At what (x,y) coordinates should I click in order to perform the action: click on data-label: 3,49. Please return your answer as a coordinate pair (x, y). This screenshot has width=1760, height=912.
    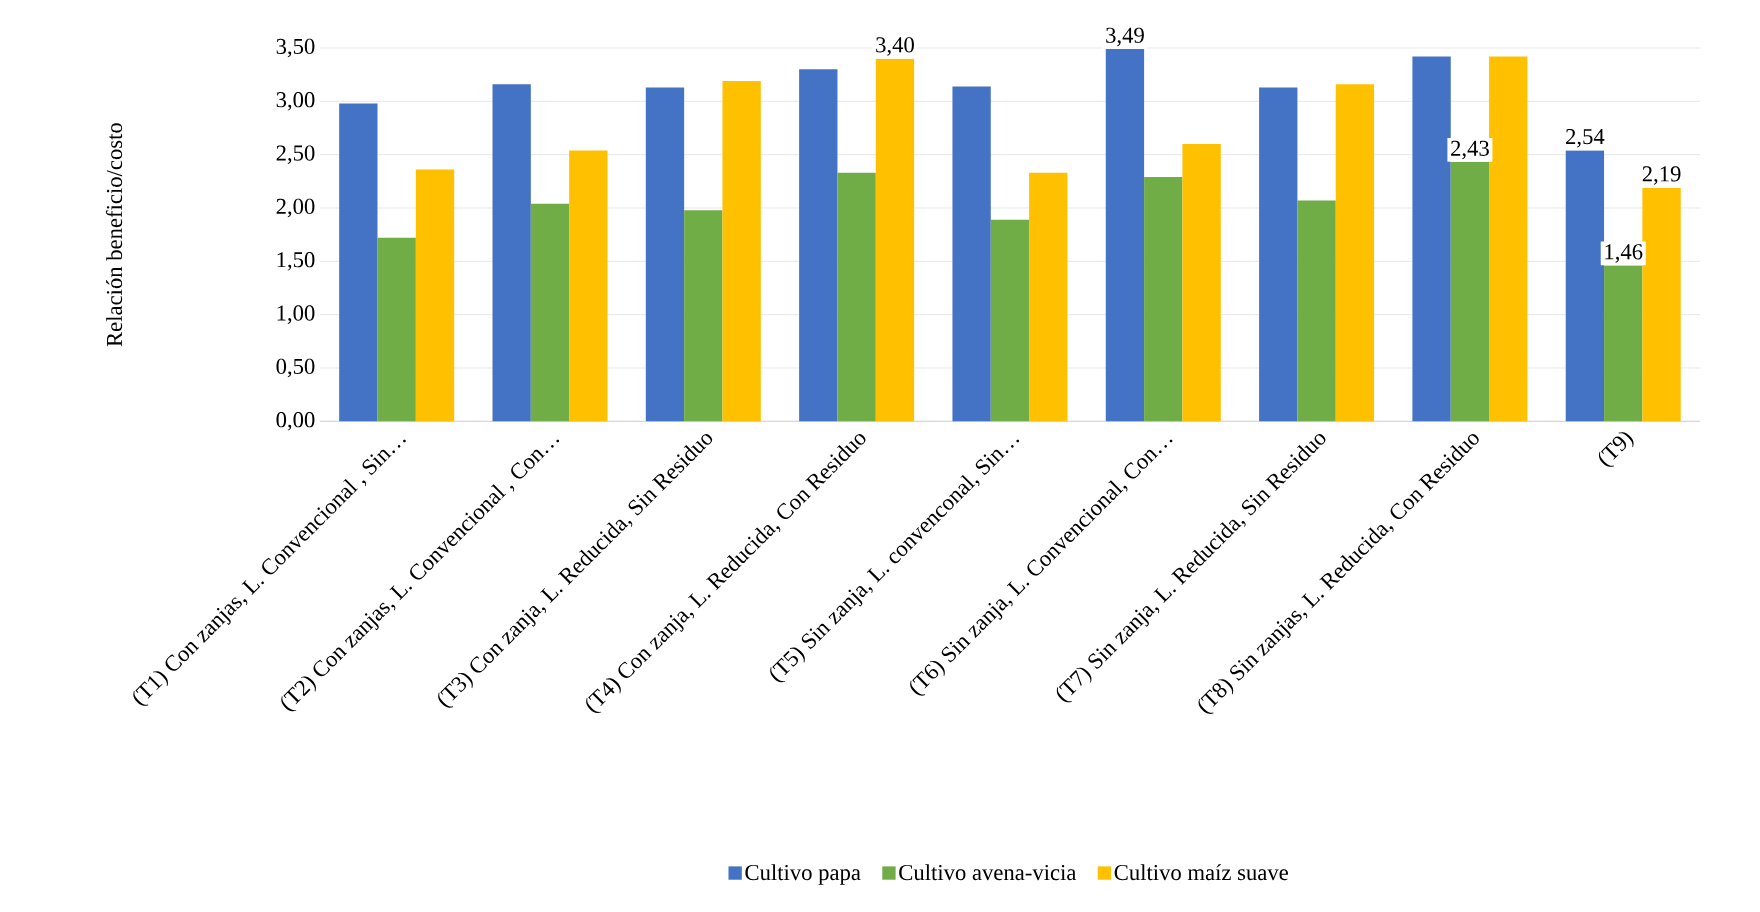
    Looking at the image, I should click on (1125, 37).